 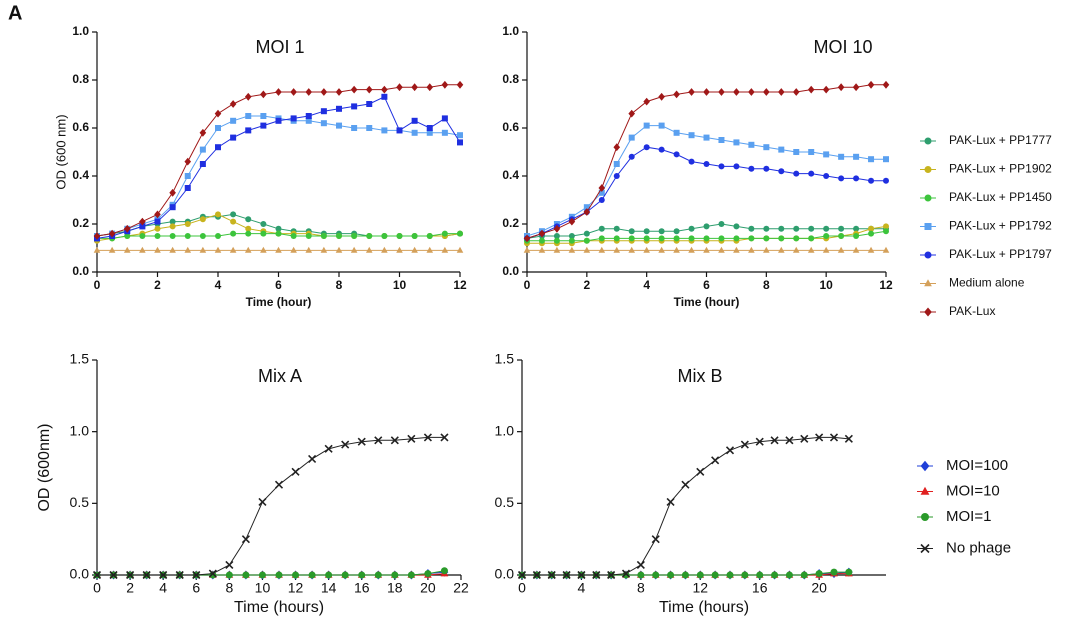 I want to click on legend-label: PAK-Lux + PP1797, so click(x=1000, y=254).